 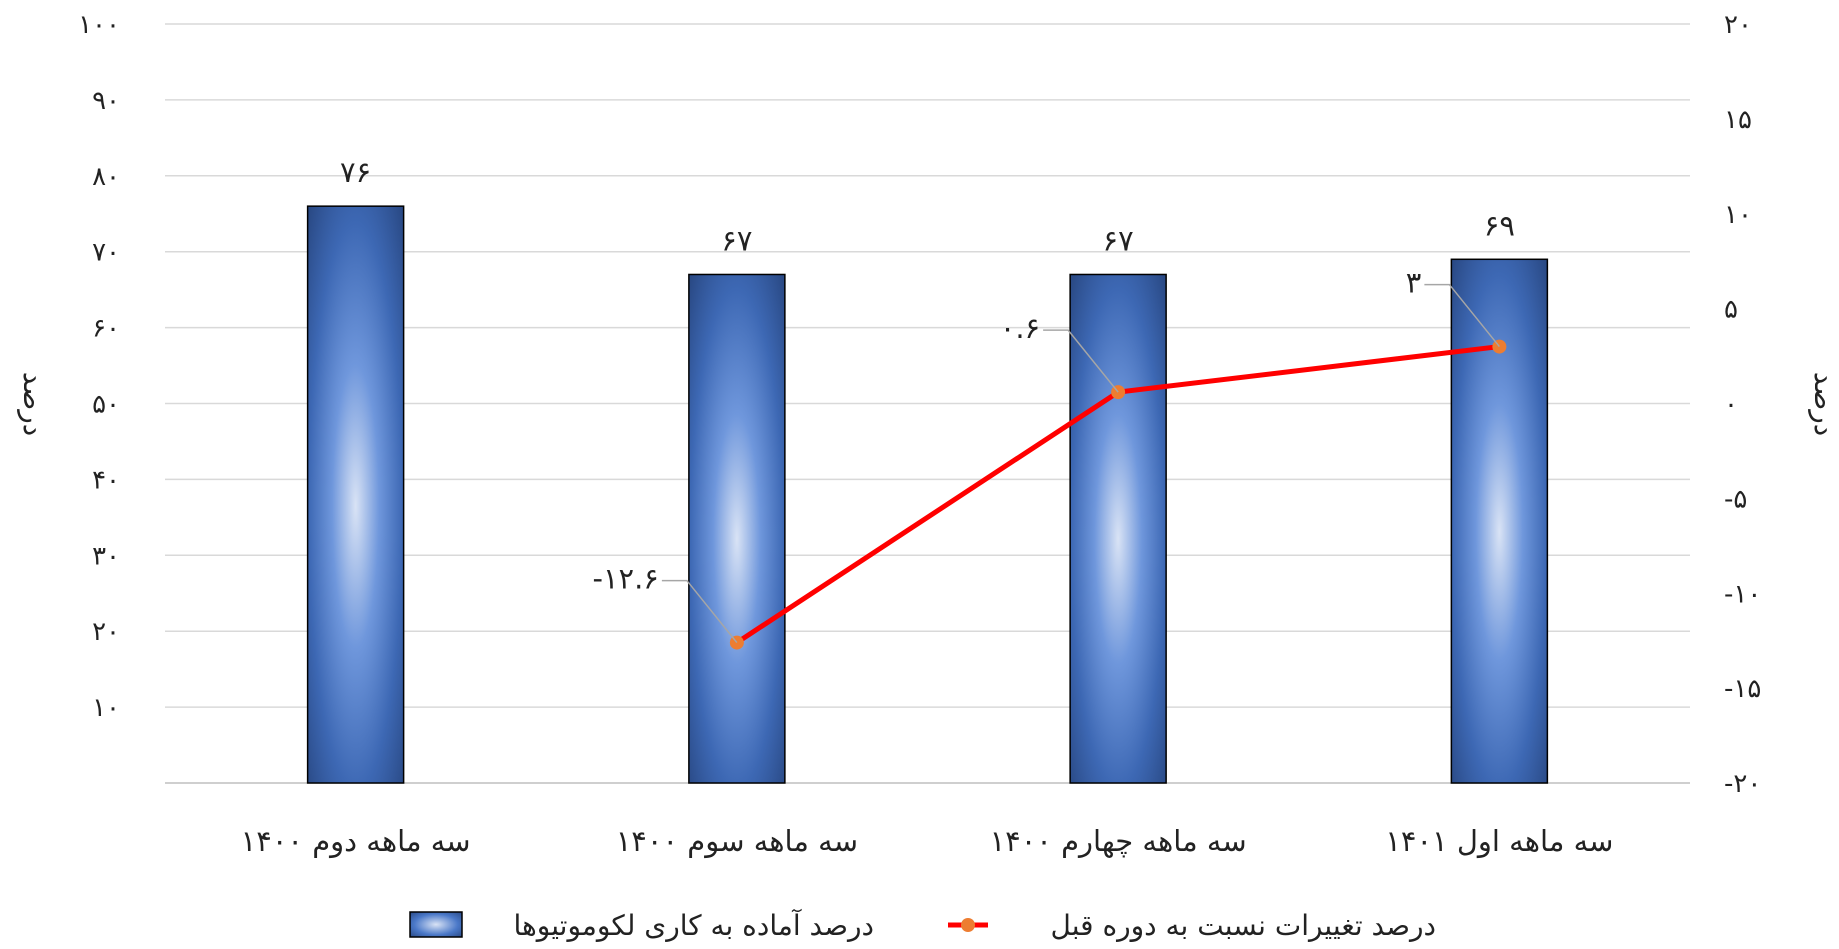 I want to click on right-axis-title: درصد, so click(x=1823, y=404).